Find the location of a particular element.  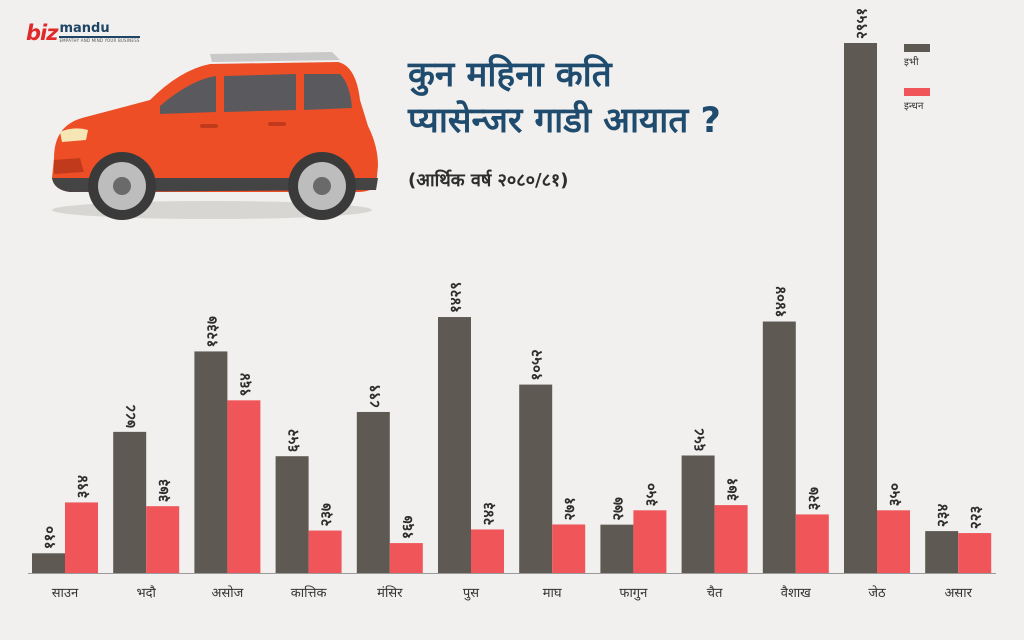

category-label-9: वैशाख is located at coordinates (796, 593).